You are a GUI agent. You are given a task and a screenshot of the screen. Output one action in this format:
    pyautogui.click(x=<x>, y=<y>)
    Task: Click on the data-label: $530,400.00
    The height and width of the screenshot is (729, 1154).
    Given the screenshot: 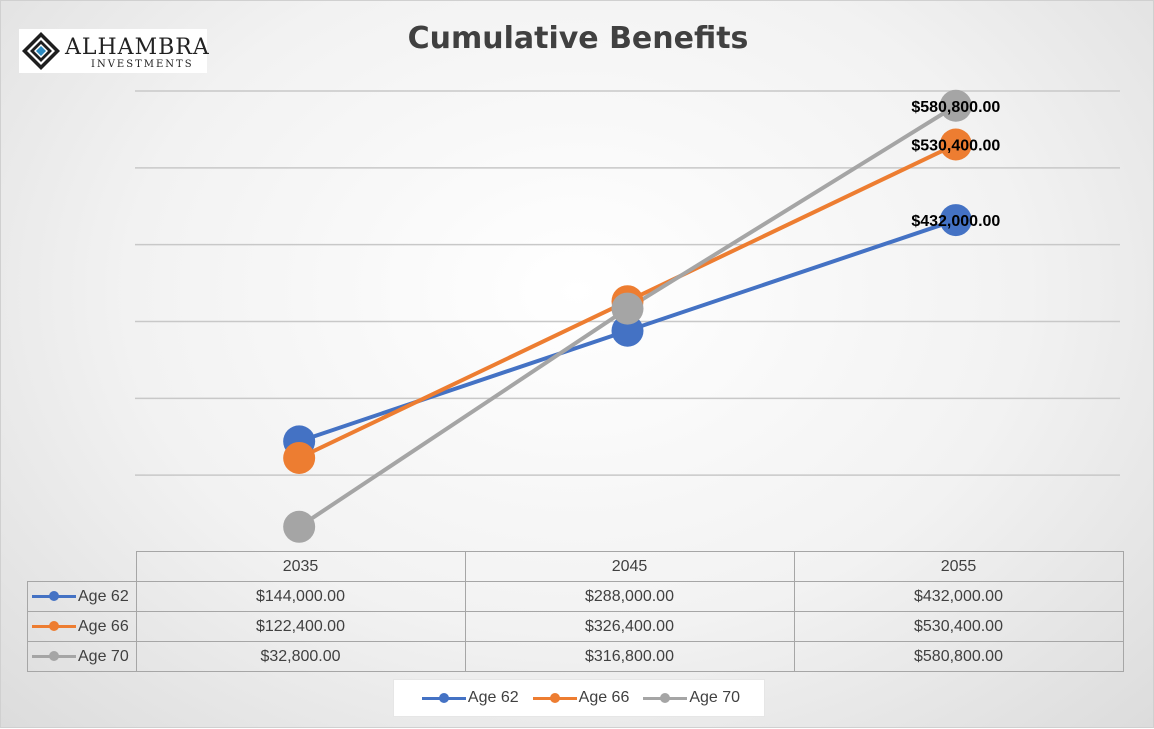 What is the action you would take?
    pyautogui.click(x=955, y=145)
    